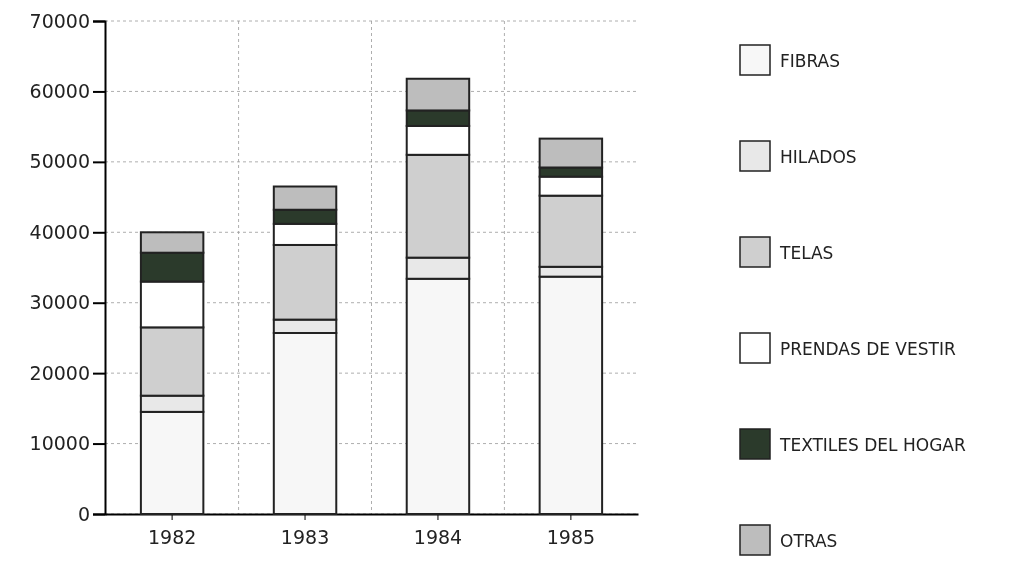  What do you see at coordinates (59, 20) in the screenshot?
I see `y-tick-label: 70000` at bounding box center [59, 20].